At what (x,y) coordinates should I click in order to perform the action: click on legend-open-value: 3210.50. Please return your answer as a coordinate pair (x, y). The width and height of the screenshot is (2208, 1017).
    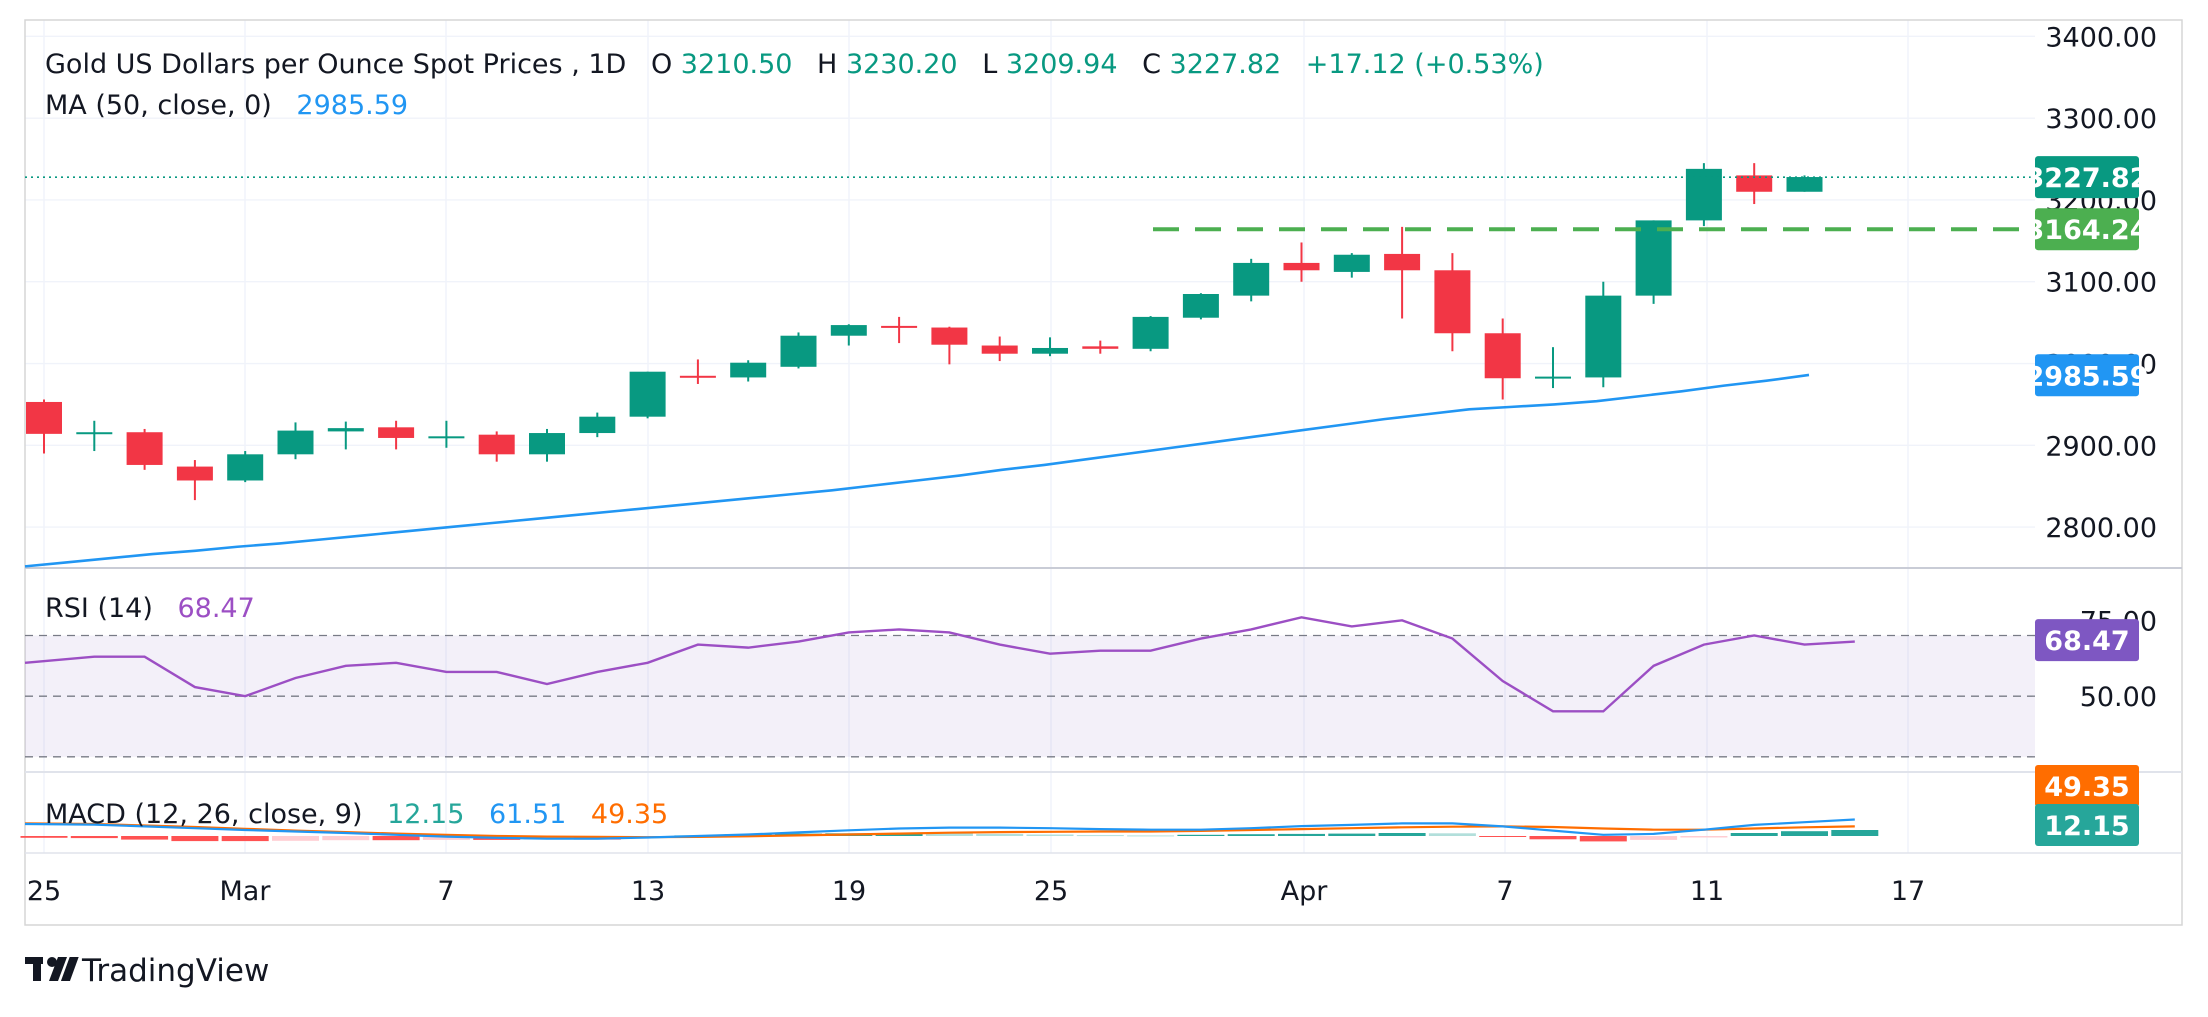
    Looking at the image, I should click on (737, 64).